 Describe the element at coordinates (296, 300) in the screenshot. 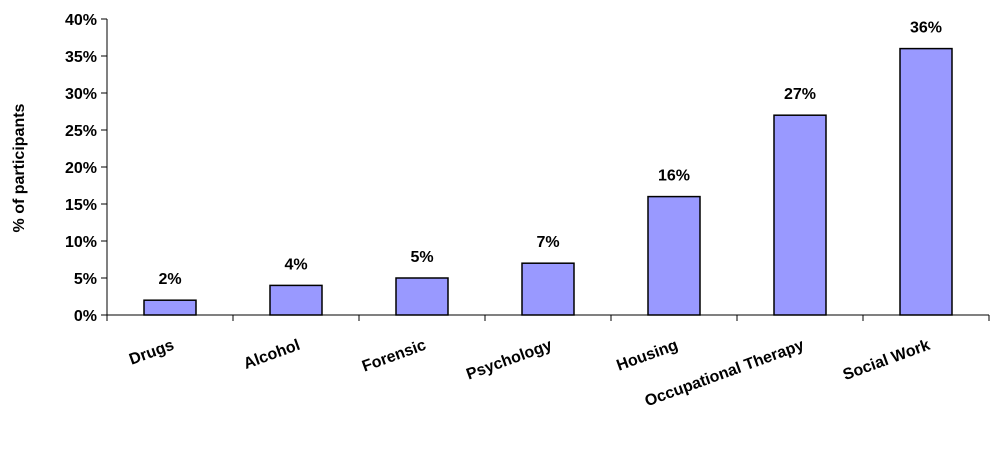

I see `bar-alcohol` at that location.